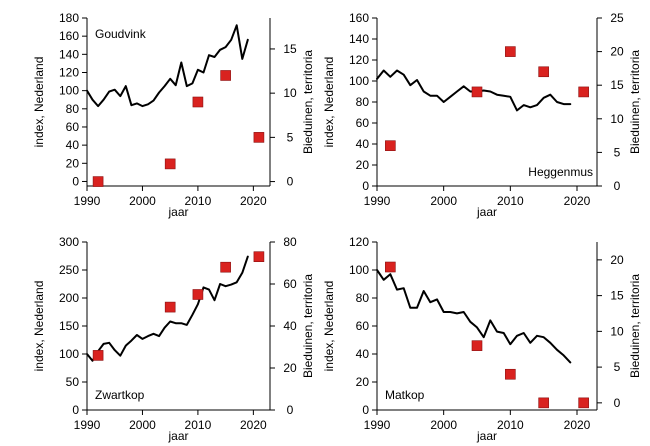  I want to click on right-tick-label: 60, so click(290, 284).